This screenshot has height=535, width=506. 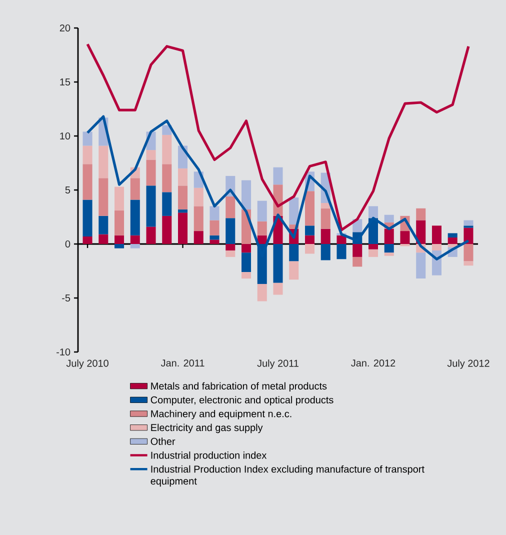 I want to click on x-tick-label: July 2010, so click(x=87, y=364).